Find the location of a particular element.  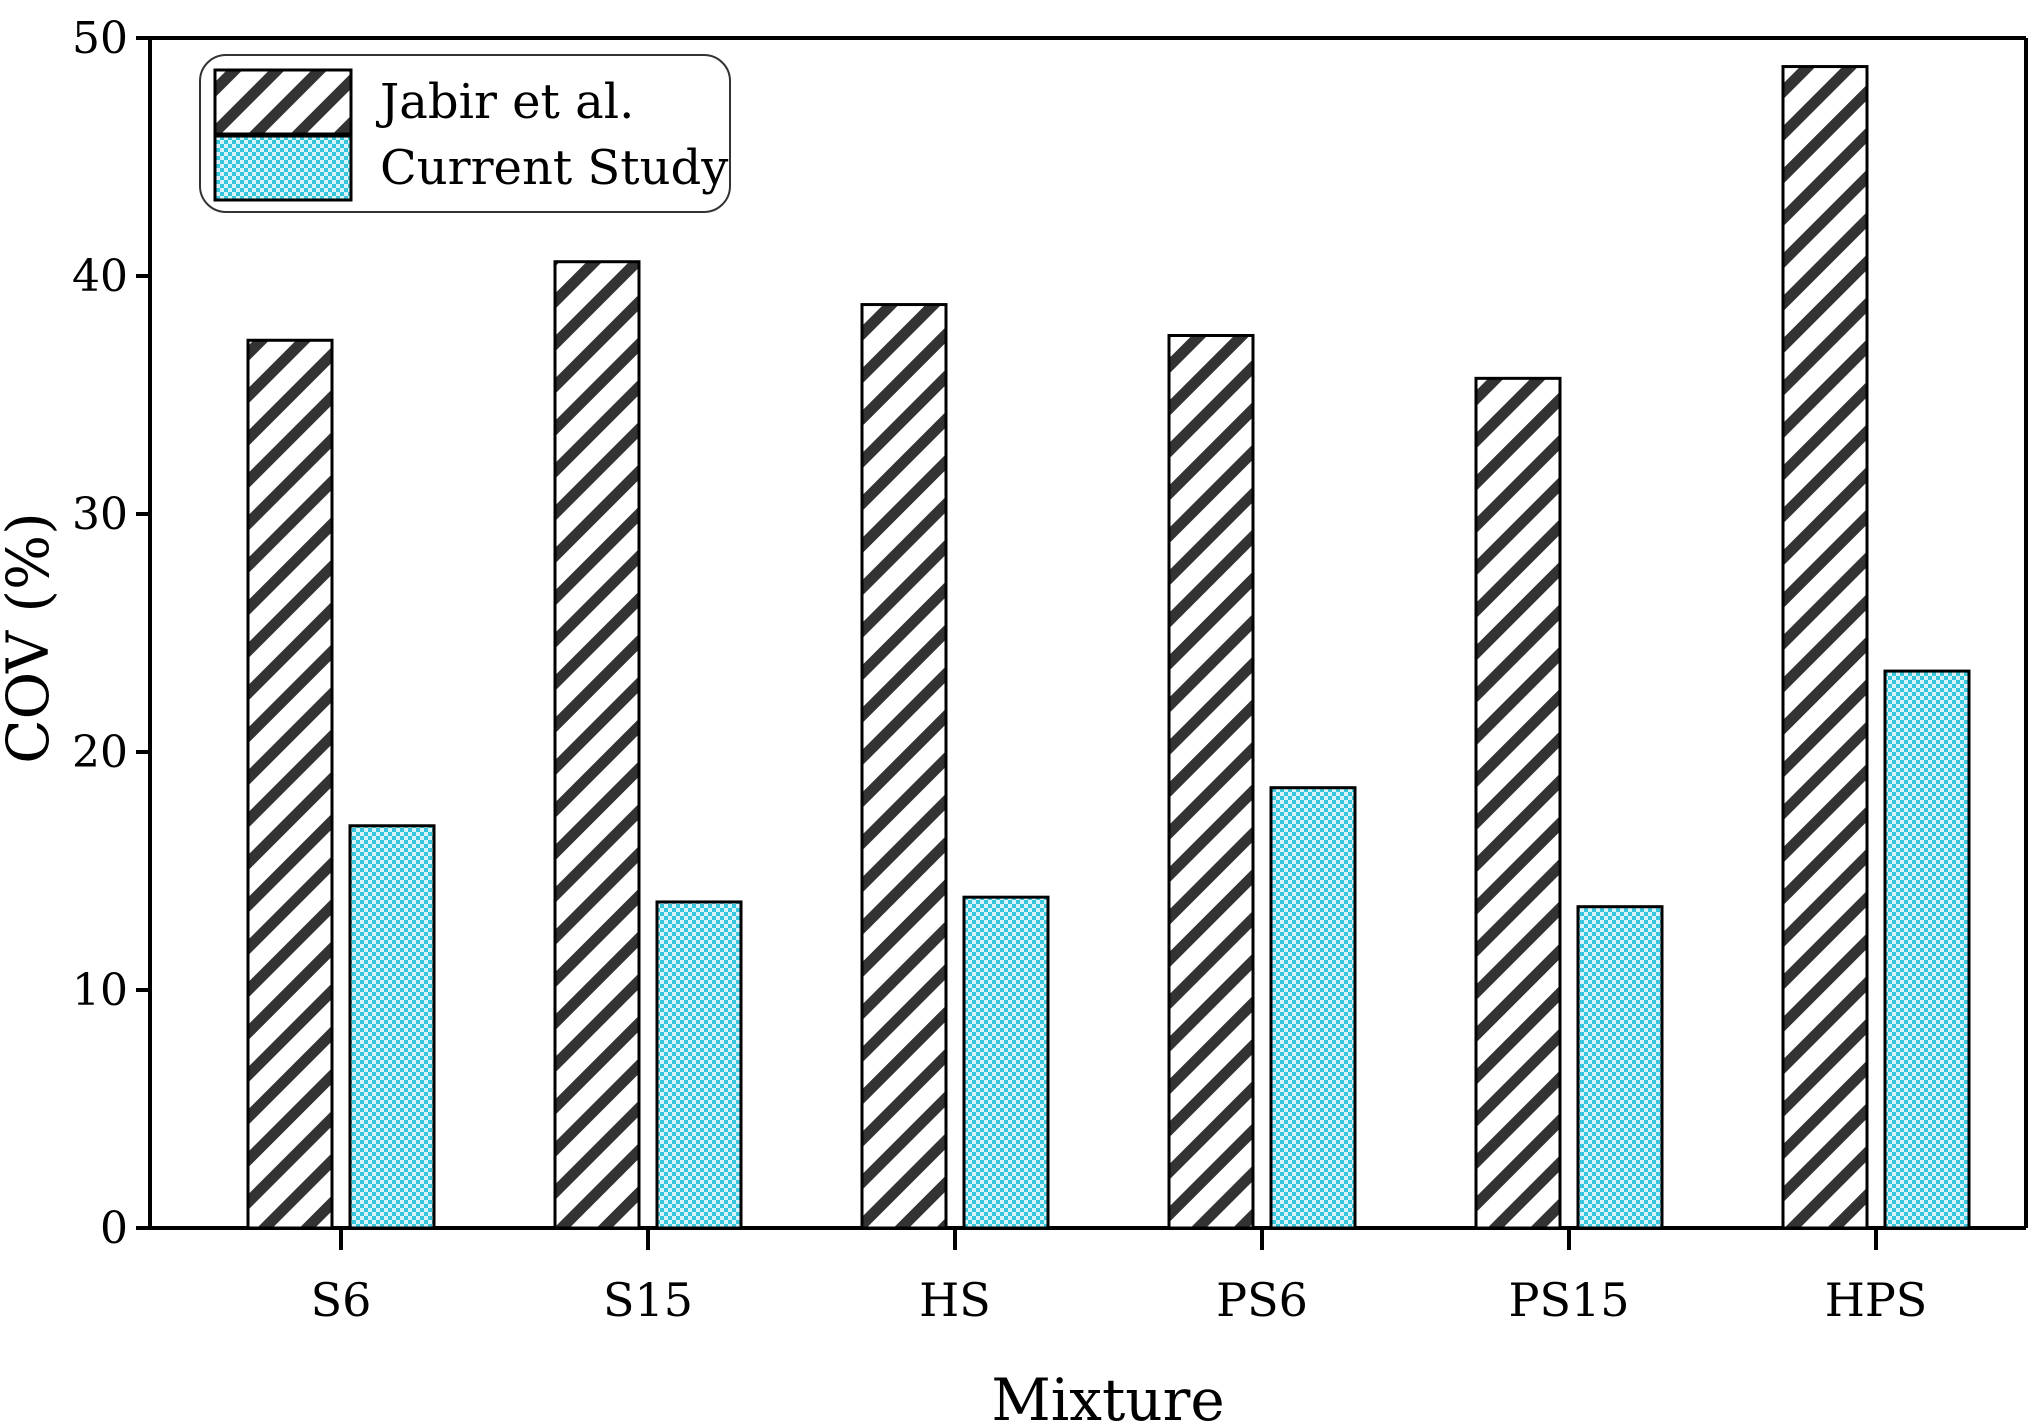

bar-jabir-ps6 is located at coordinates (1211, 782).